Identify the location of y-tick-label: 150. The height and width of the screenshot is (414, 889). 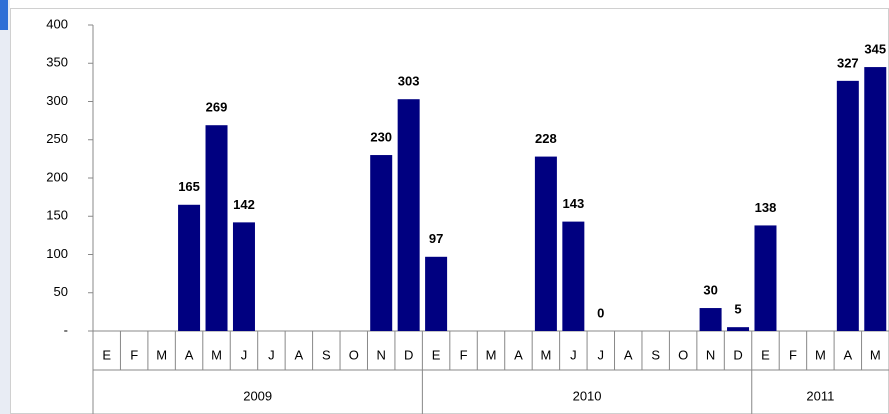
(57, 215).